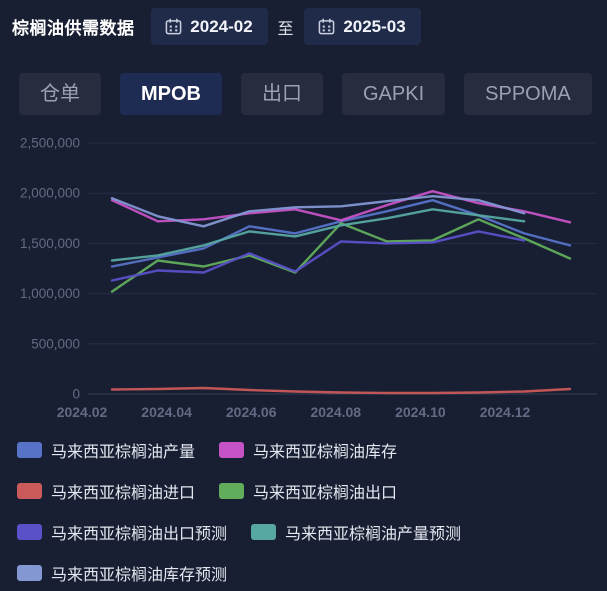 The height and width of the screenshot is (591, 607). I want to click on legend-item-production_forecast: 马来西亚棕榈油产量预测, so click(356, 532).